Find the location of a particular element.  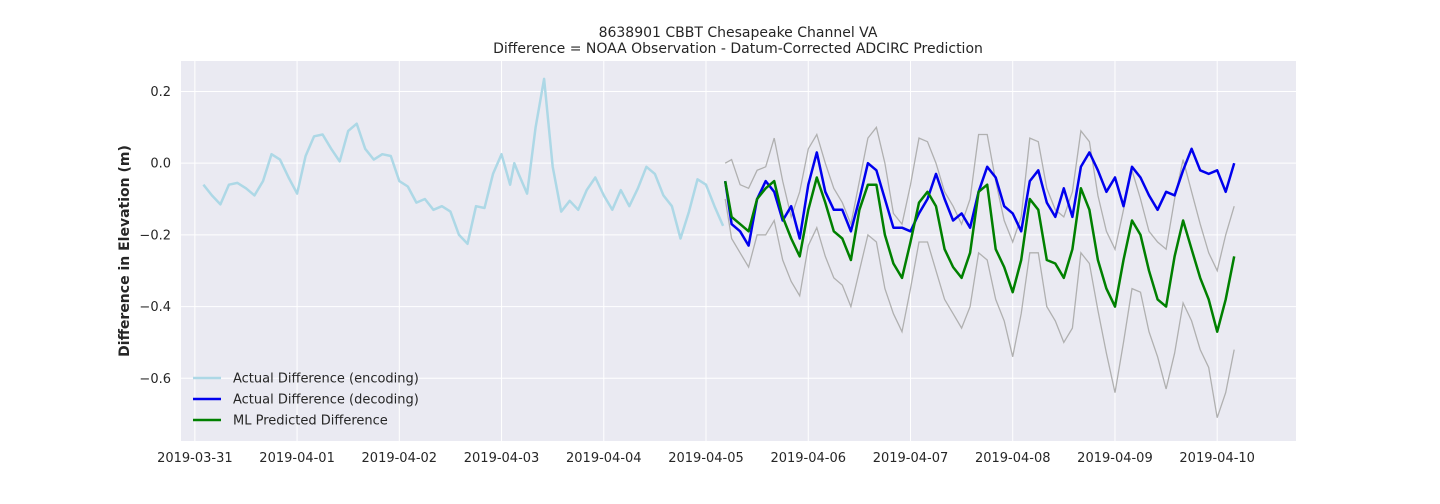

x-tick-label: 2019-04-09 is located at coordinates (1115, 458).